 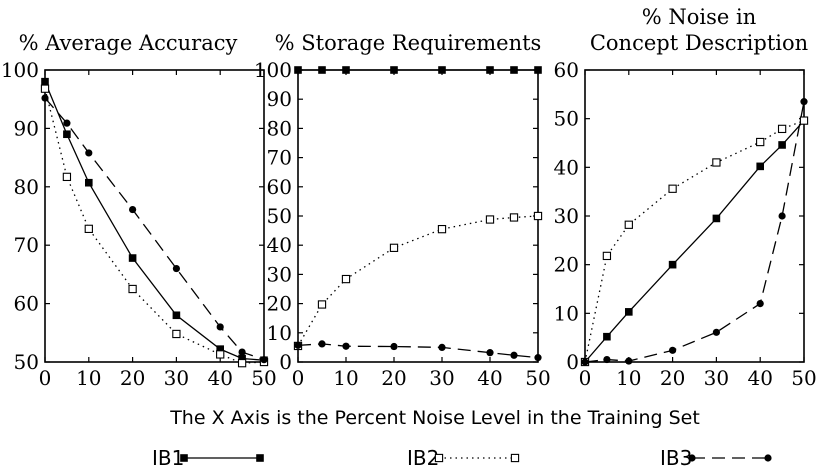 I want to click on legend-item-ib3: IB3, so click(x=716, y=458).